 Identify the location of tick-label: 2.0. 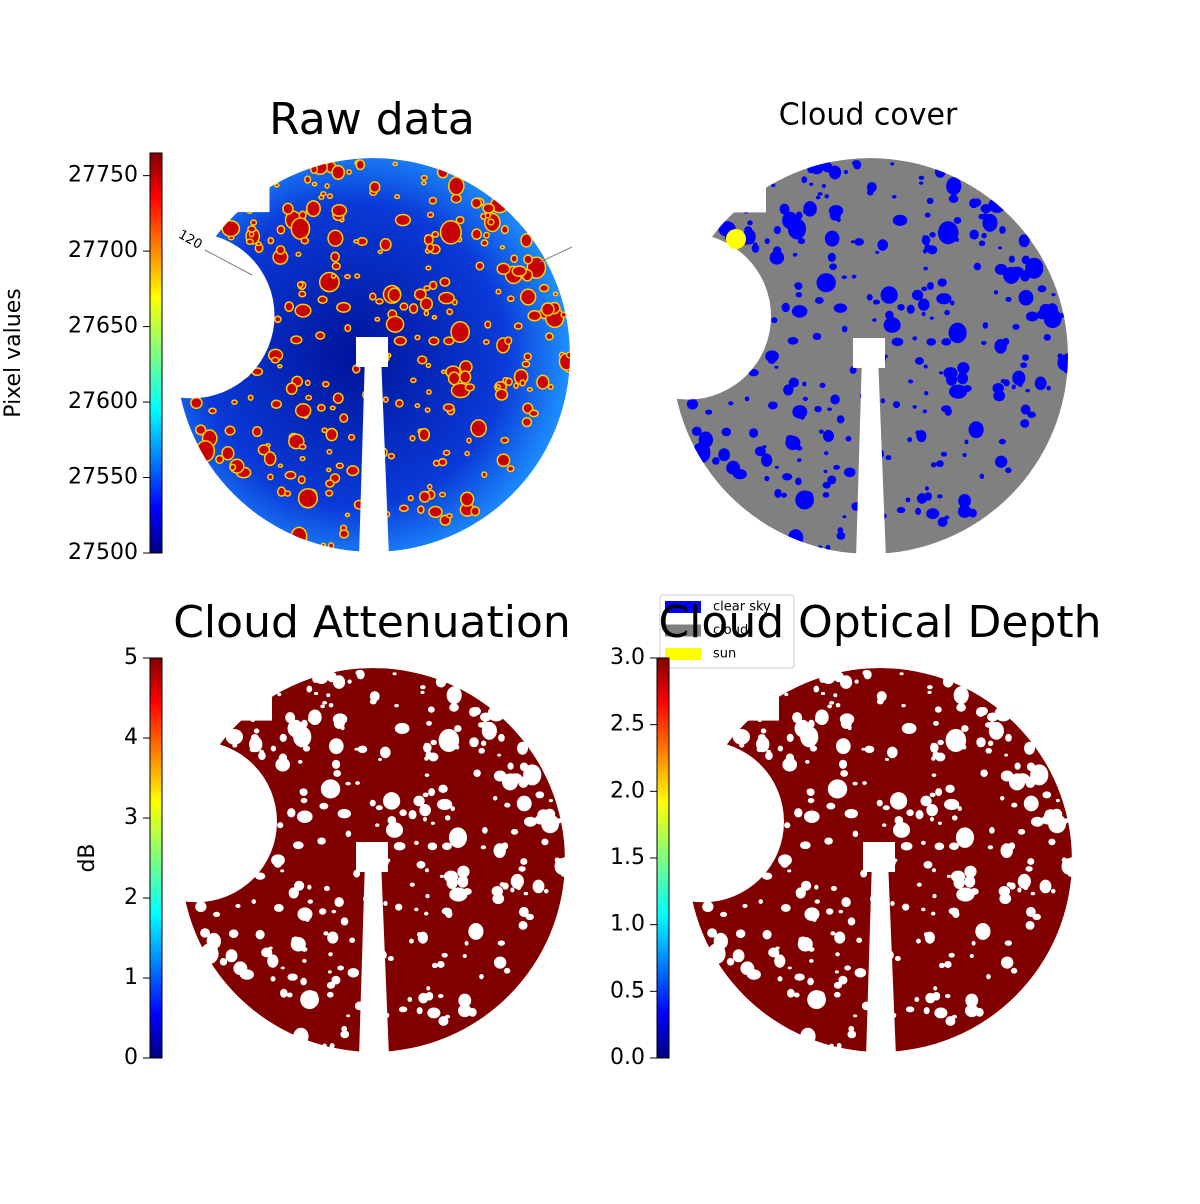
(627, 790).